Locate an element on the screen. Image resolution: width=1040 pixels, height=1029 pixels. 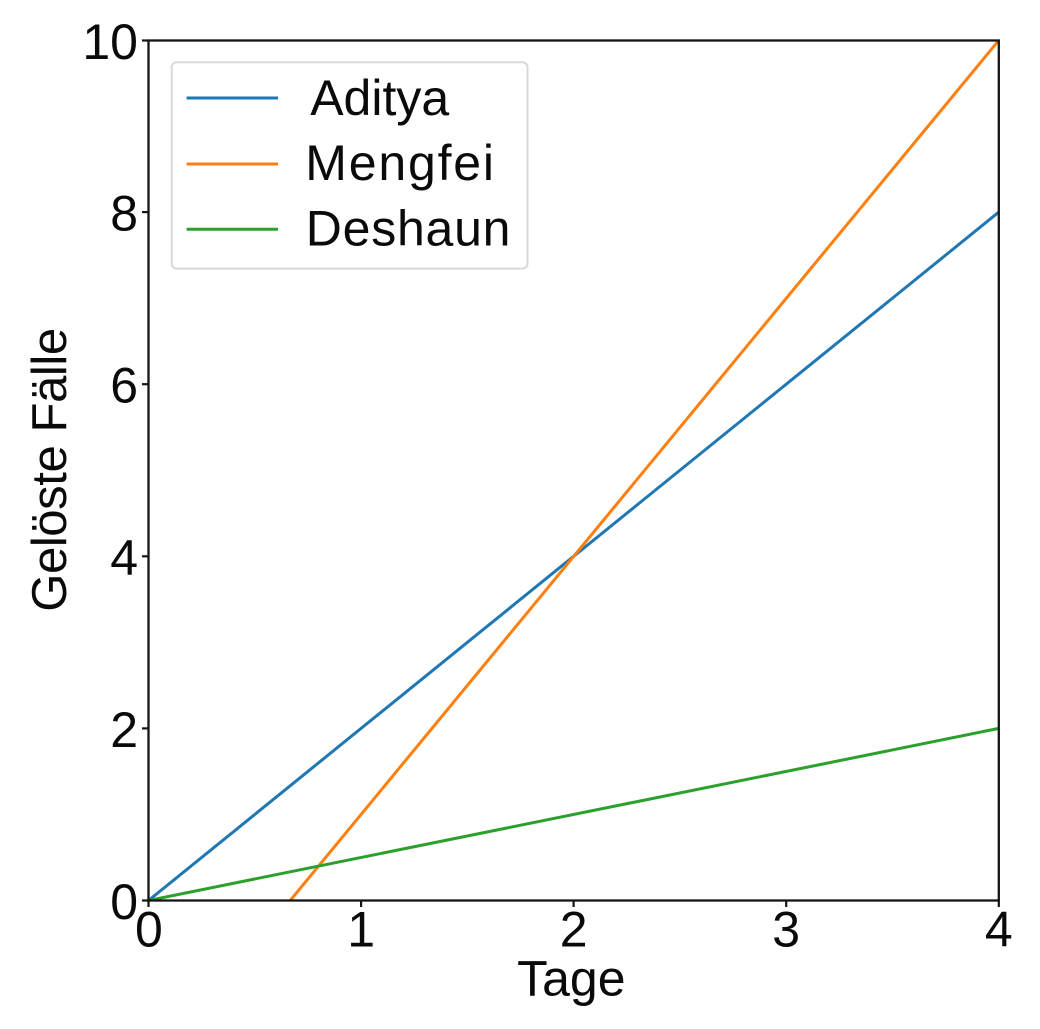
svg-text: Mengfei is located at coordinates (400, 163).